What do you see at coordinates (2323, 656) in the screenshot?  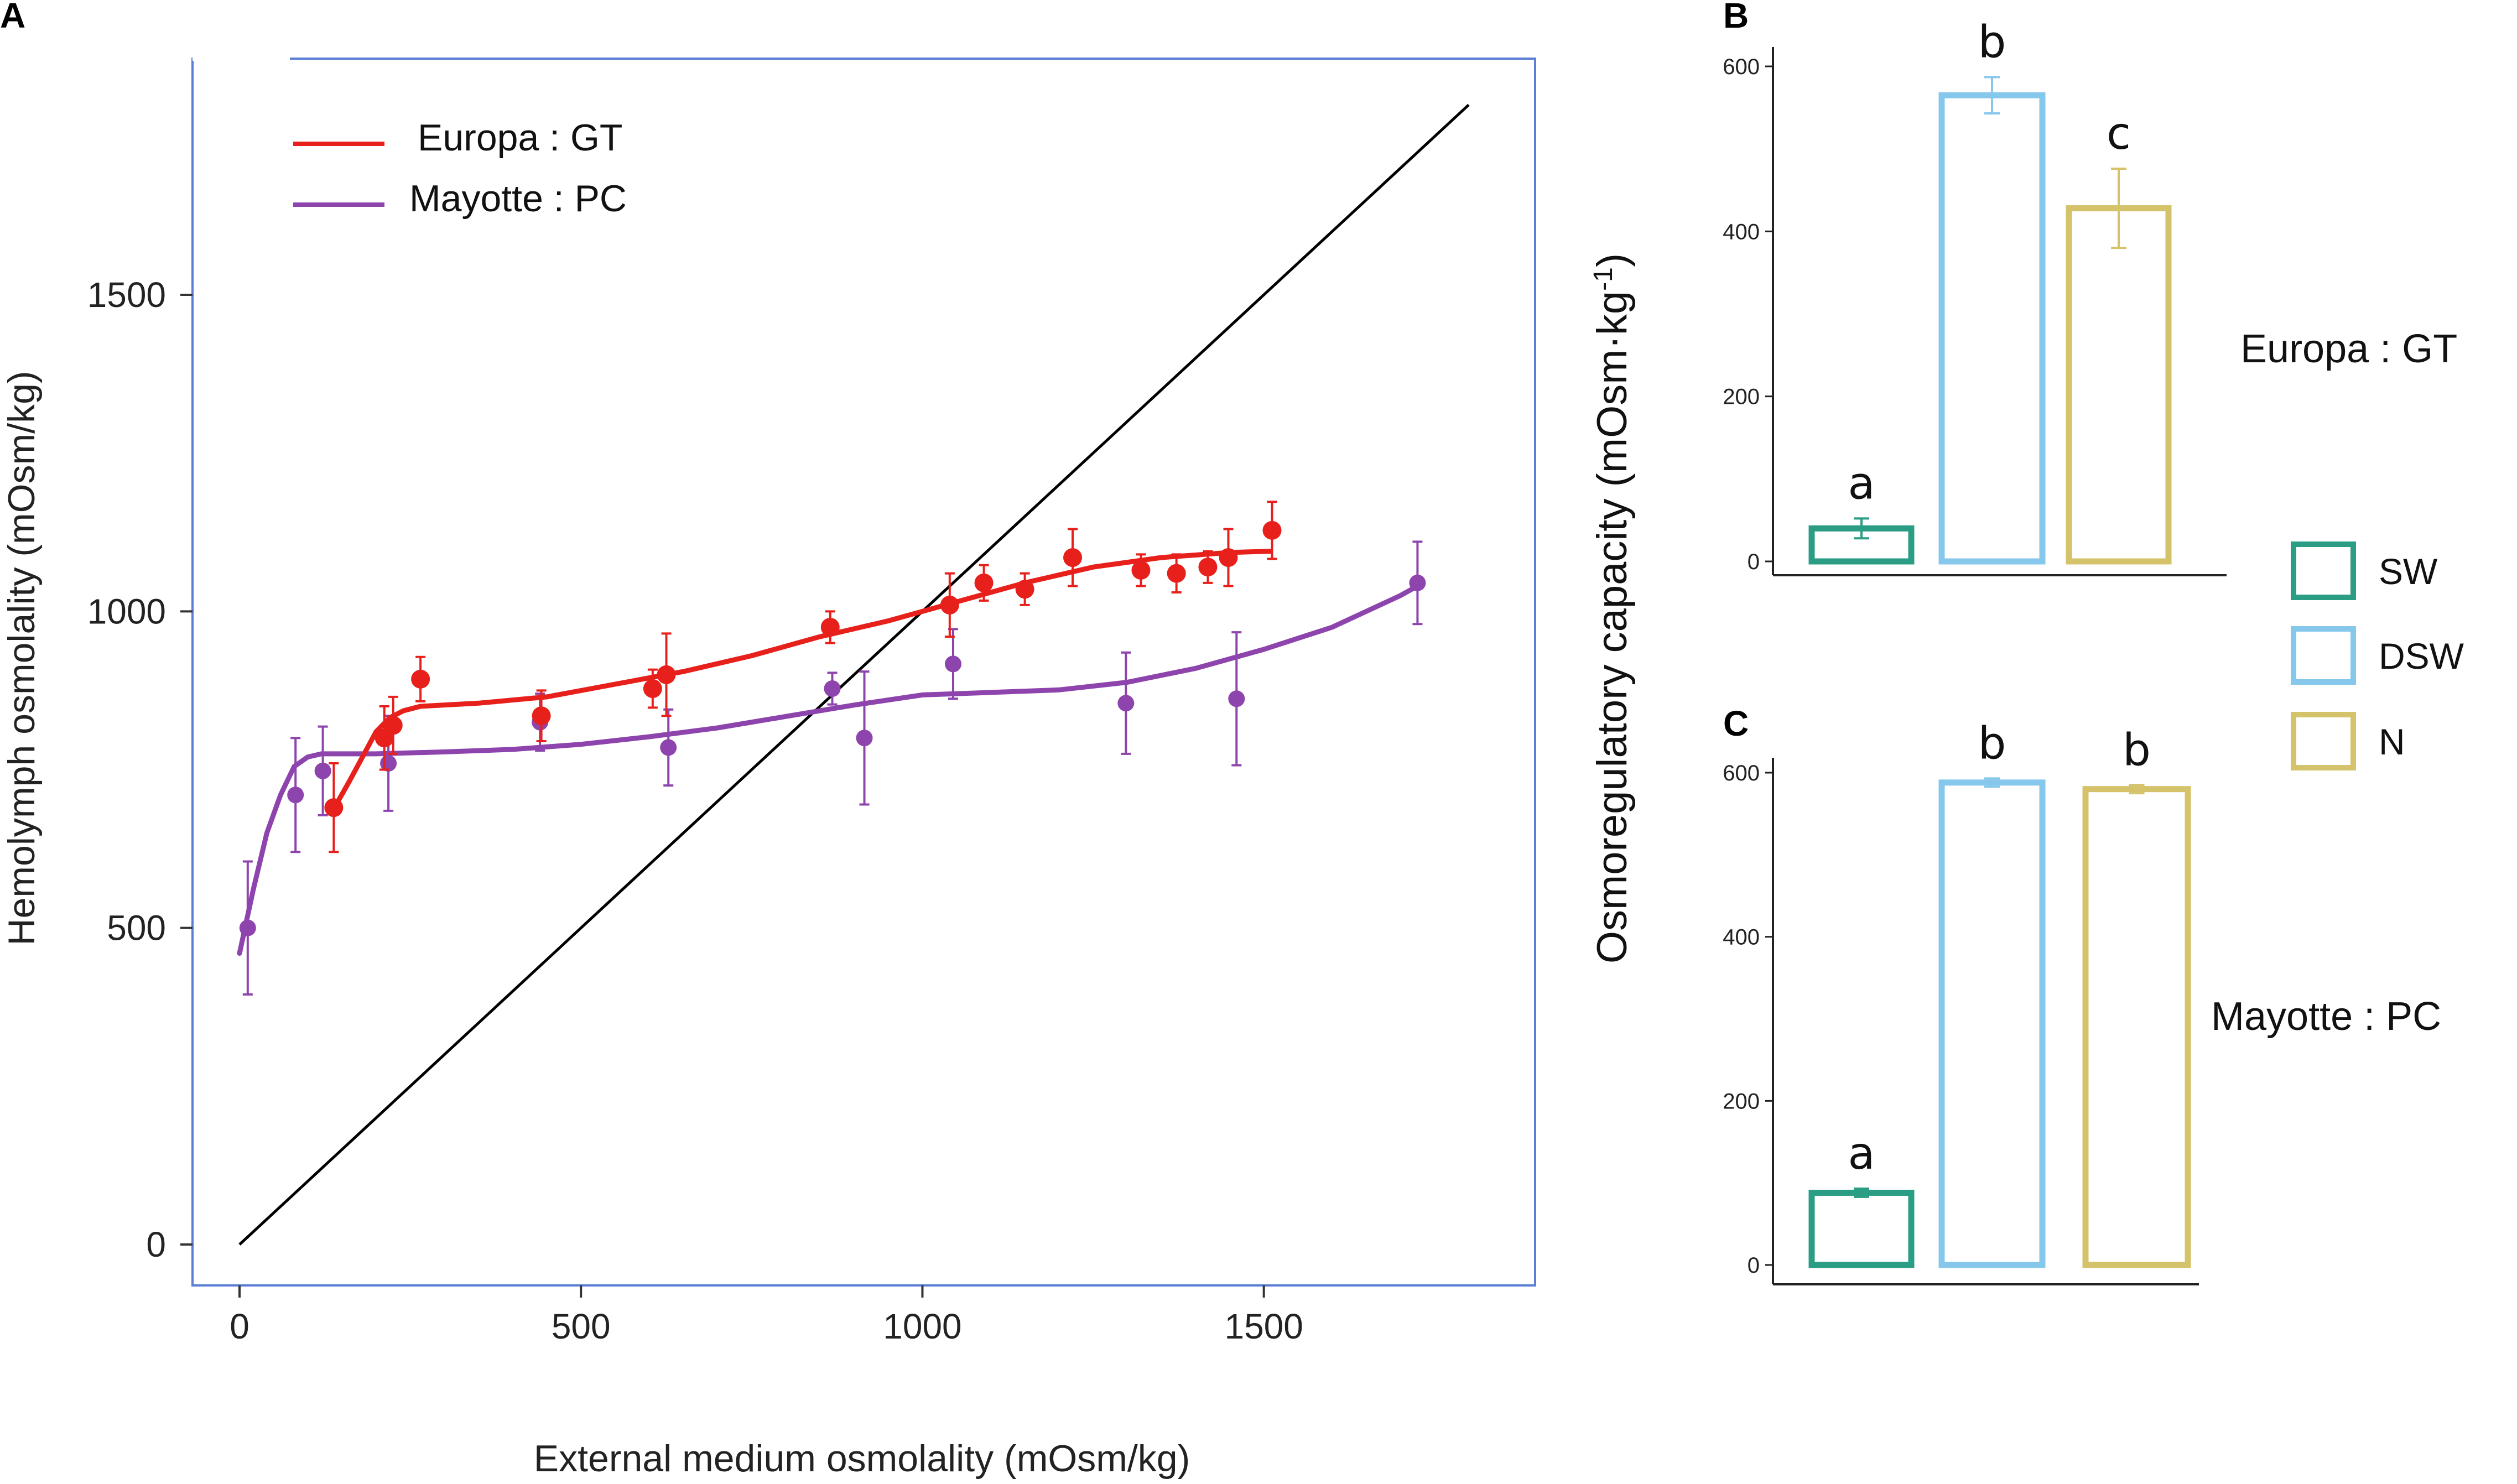 I see `legend-swatch-dsw` at bounding box center [2323, 656].